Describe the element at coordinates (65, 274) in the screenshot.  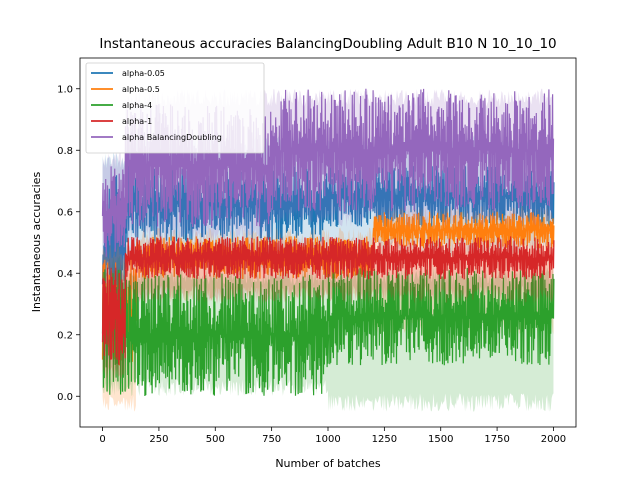
I see `y-tick-label: 0.4` at that location.